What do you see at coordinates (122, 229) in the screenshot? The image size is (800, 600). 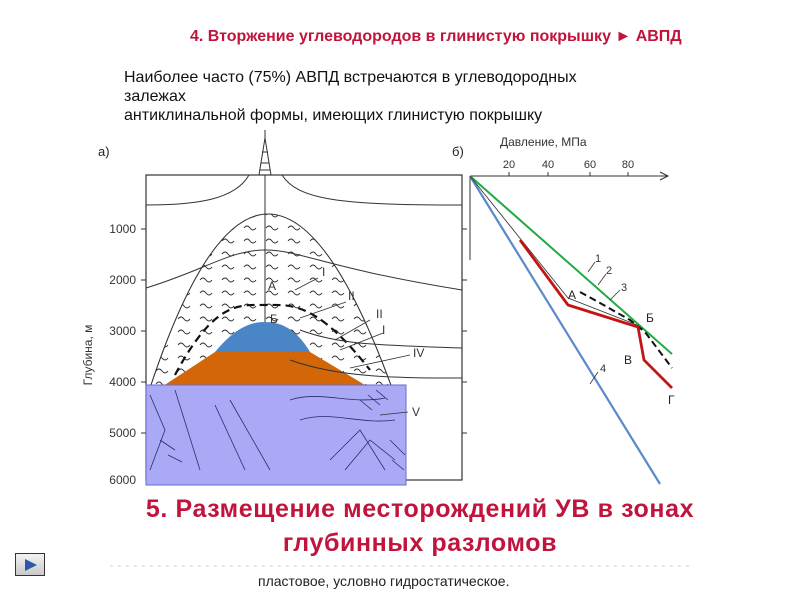 I see `depth-tick-label: 1000` at bounding box center [122, 229].